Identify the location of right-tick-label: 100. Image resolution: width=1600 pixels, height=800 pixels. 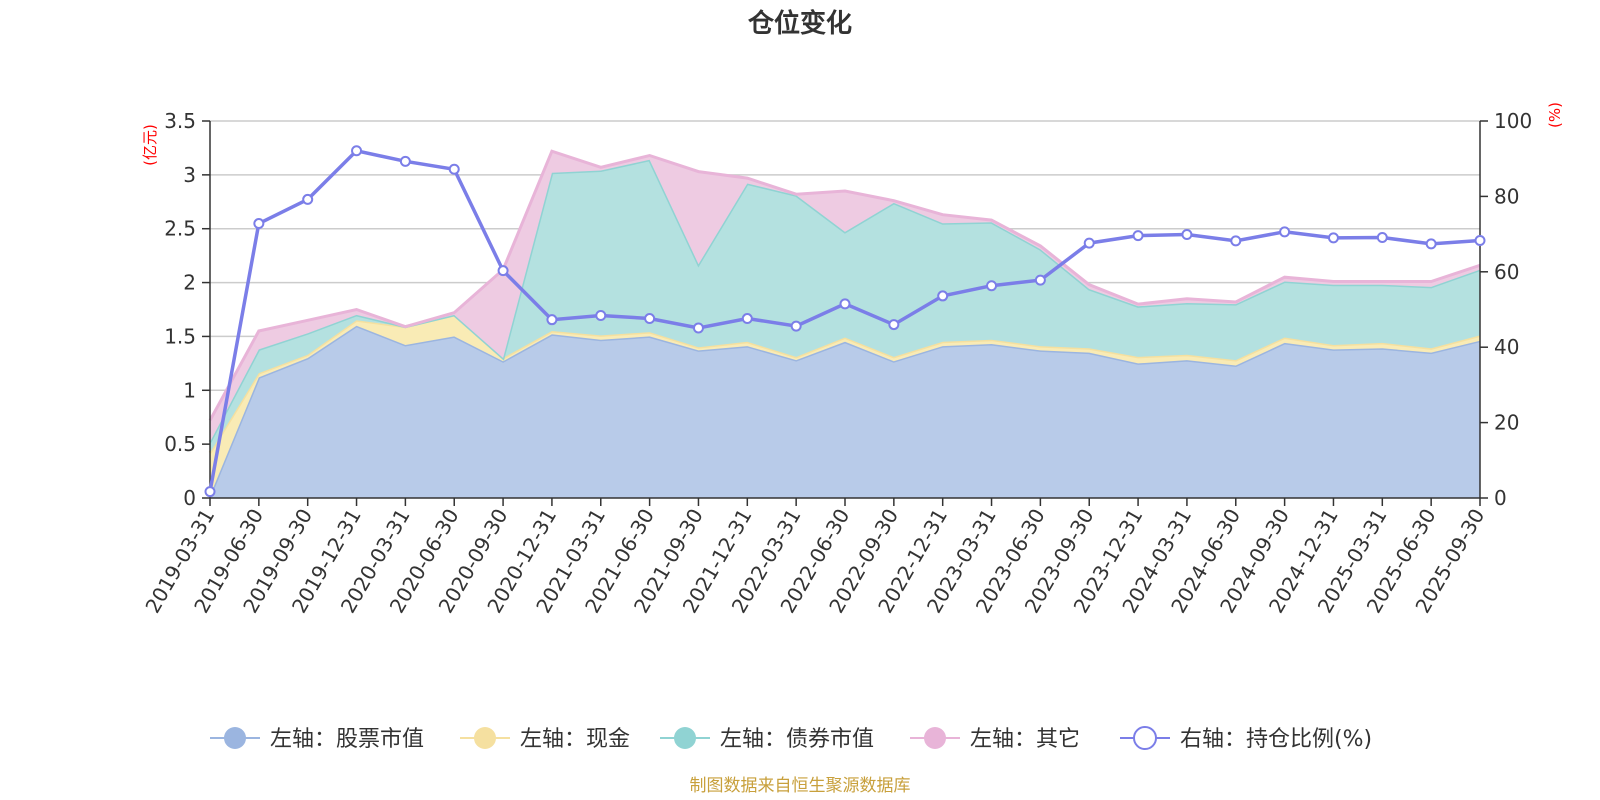
(1513, 121).